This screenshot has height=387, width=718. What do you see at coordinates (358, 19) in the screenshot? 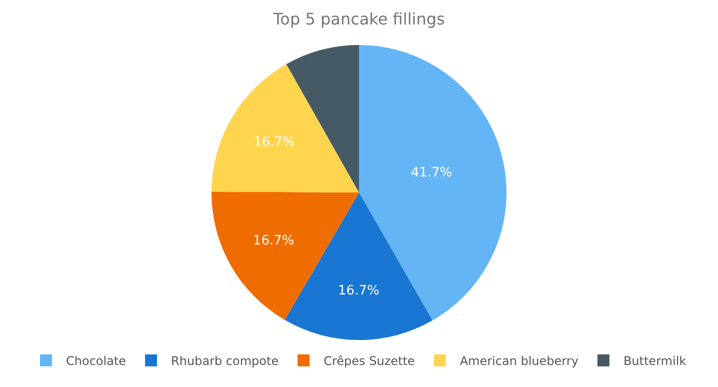
I see `chart-title: Top 5 pancake fillings` at bounding box center [358, 19].